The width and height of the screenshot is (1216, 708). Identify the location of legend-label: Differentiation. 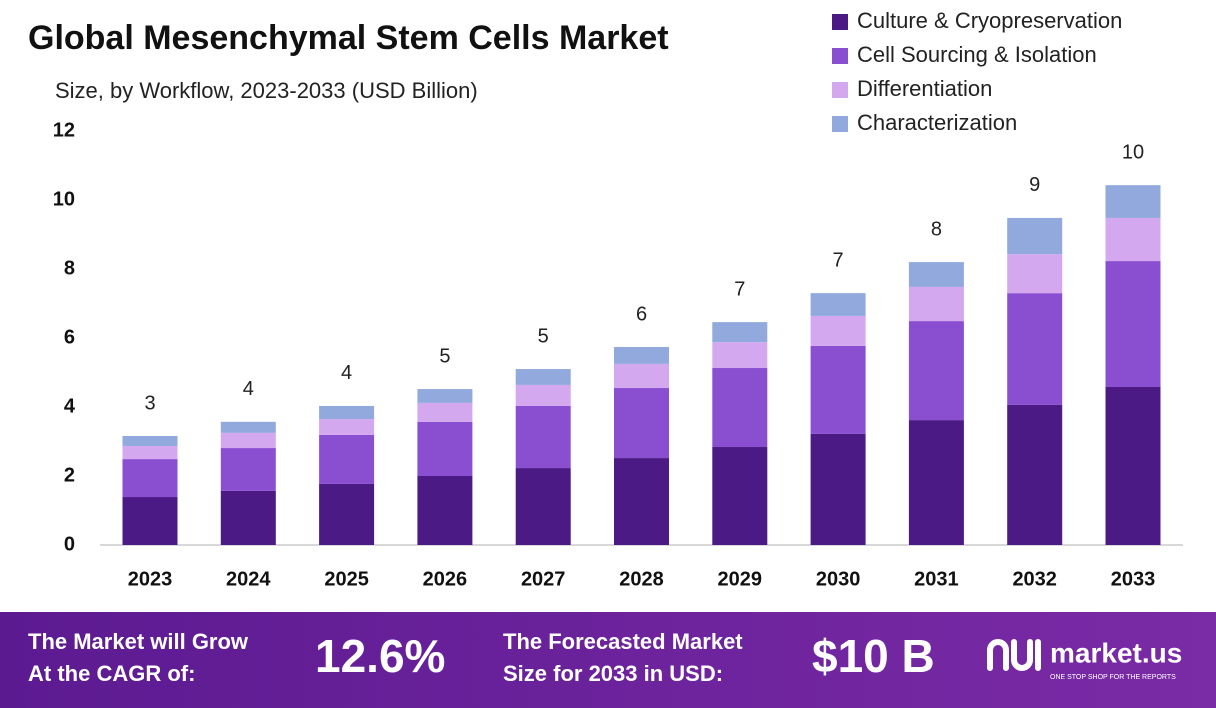
(924, 88).